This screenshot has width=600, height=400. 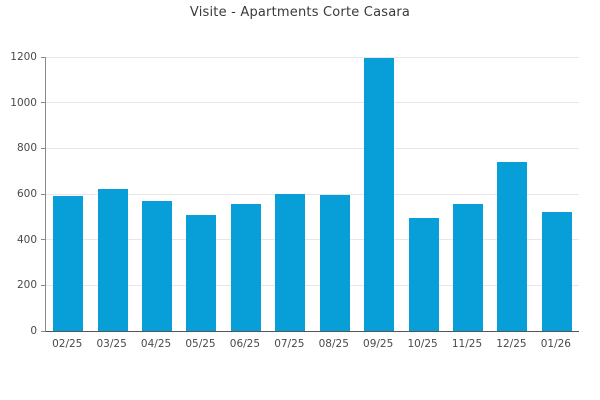 What do you see at coordinates (245, 267) in the screenshot?
I see `bar-06/25` at bounding box center [245, 267].